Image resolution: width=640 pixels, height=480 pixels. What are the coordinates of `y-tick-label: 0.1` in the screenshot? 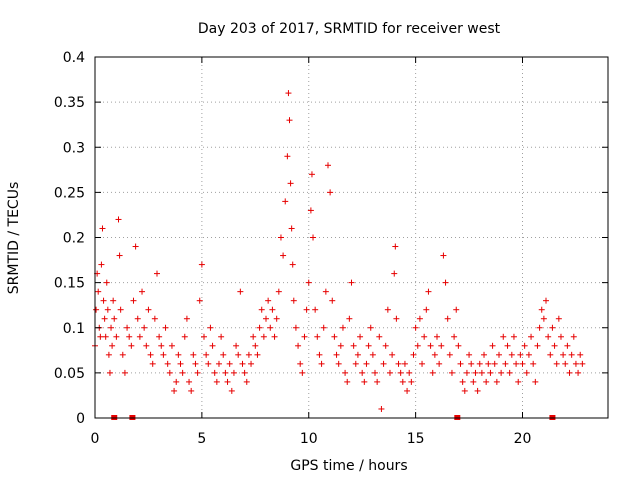 It's located at (74, 329).